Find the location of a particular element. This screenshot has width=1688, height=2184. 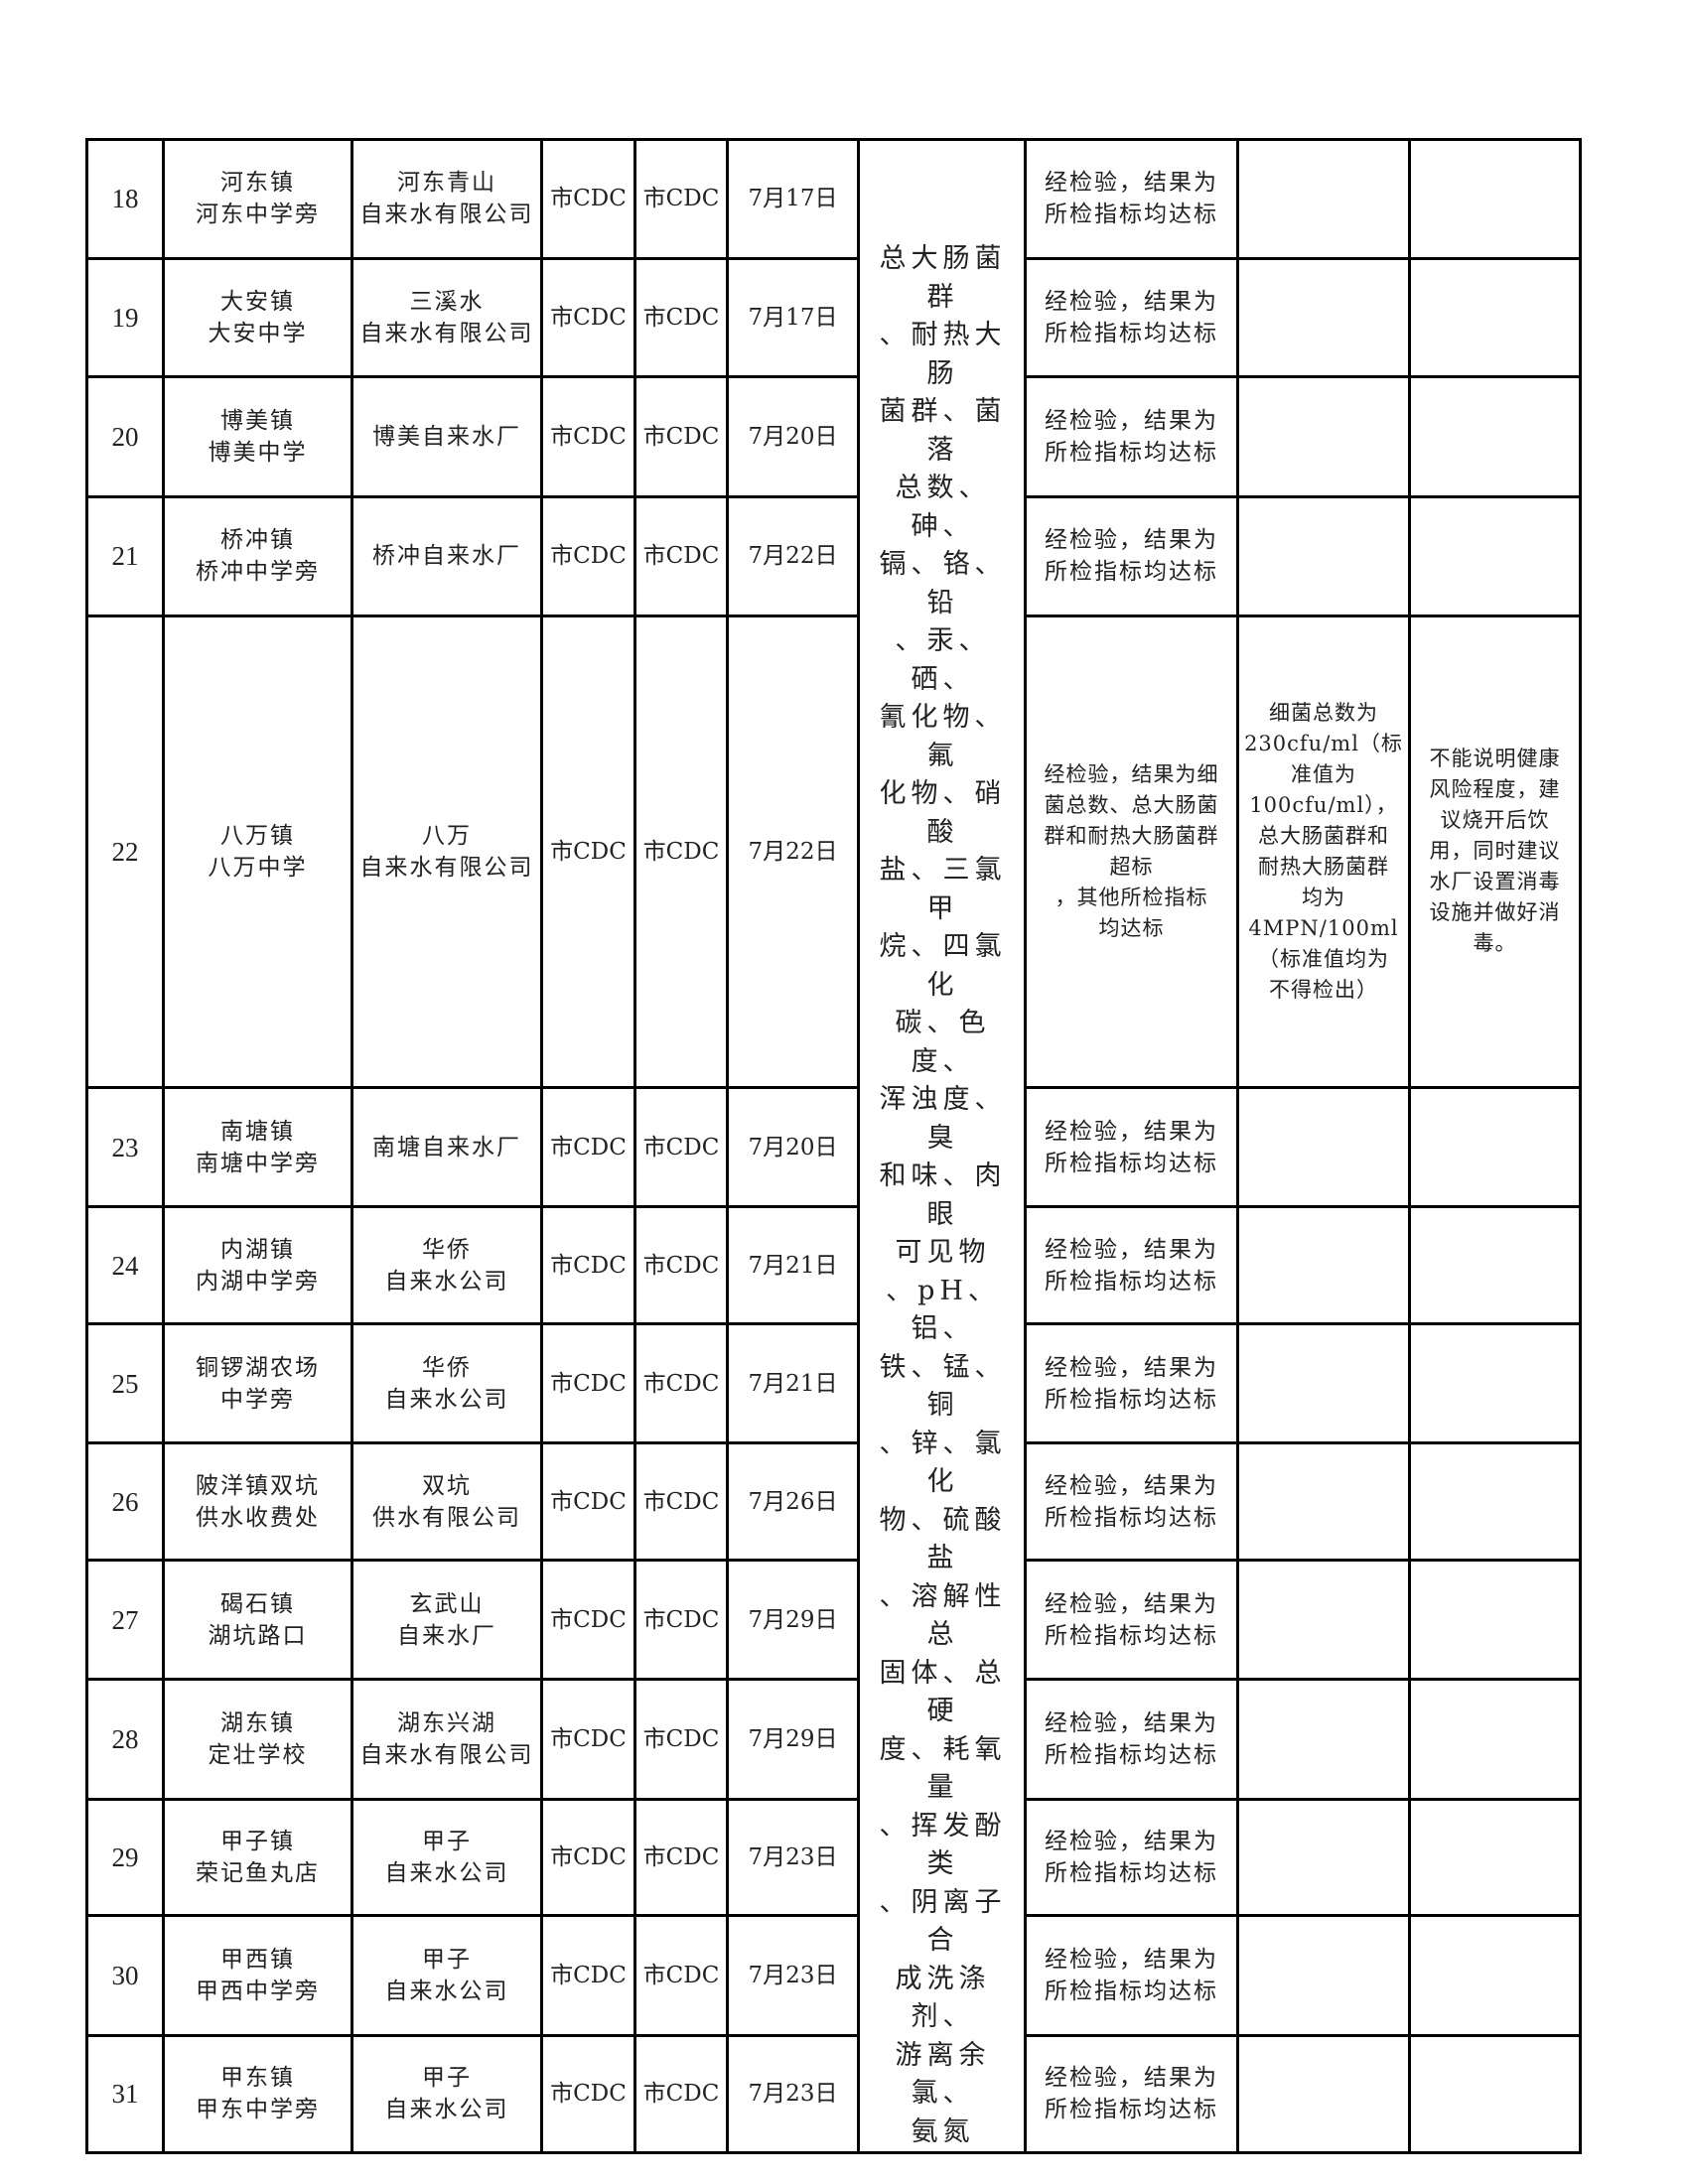

water-supplier: 桥冲自来水厂 is located at coordinates (447, 555).